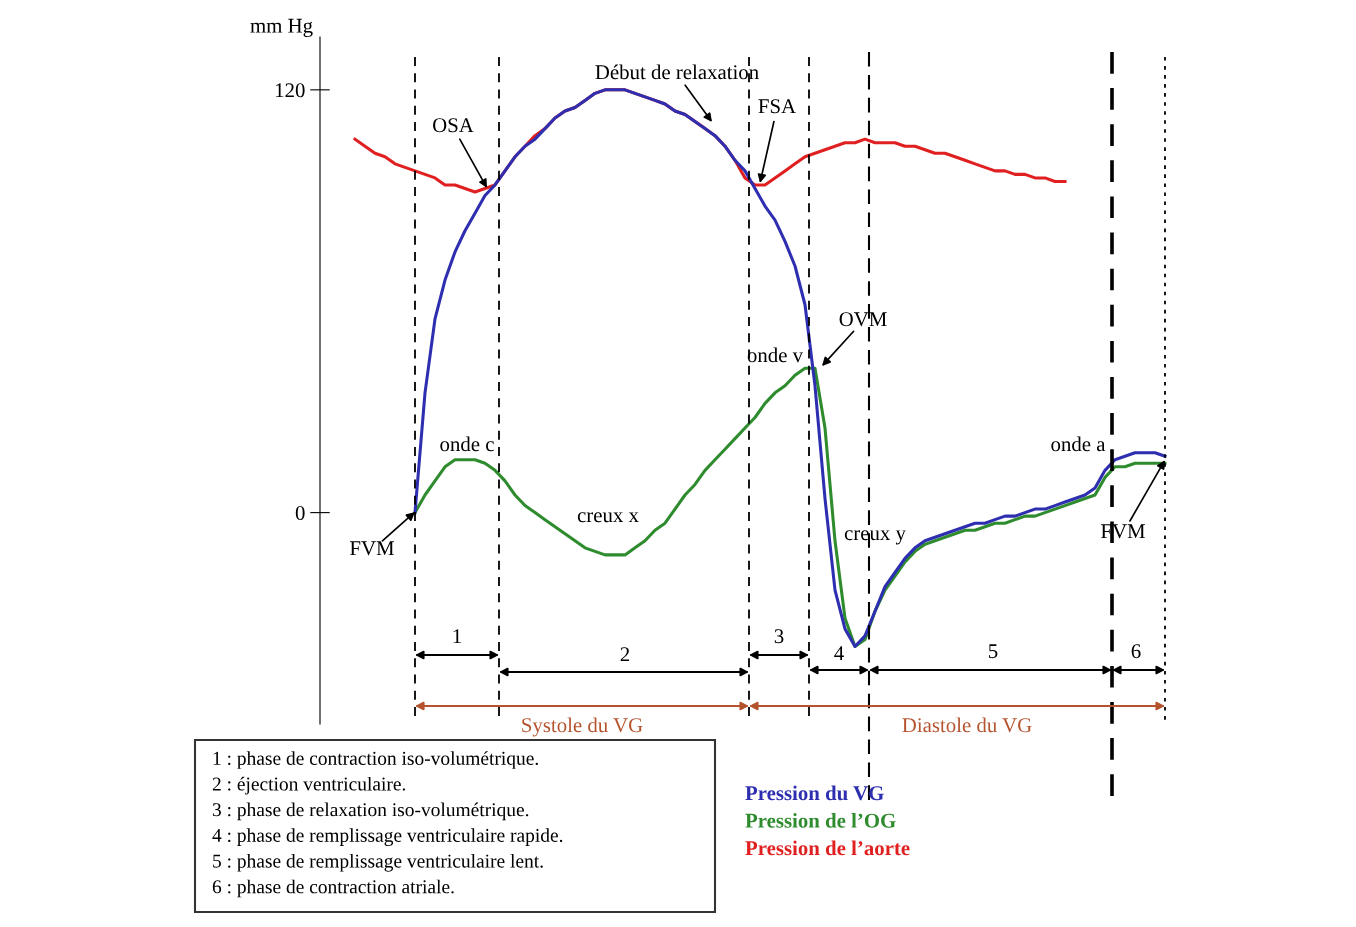 The width and height of the screenshot is (1356, 927). I want to click on annotation: 5, so click(993, 651).